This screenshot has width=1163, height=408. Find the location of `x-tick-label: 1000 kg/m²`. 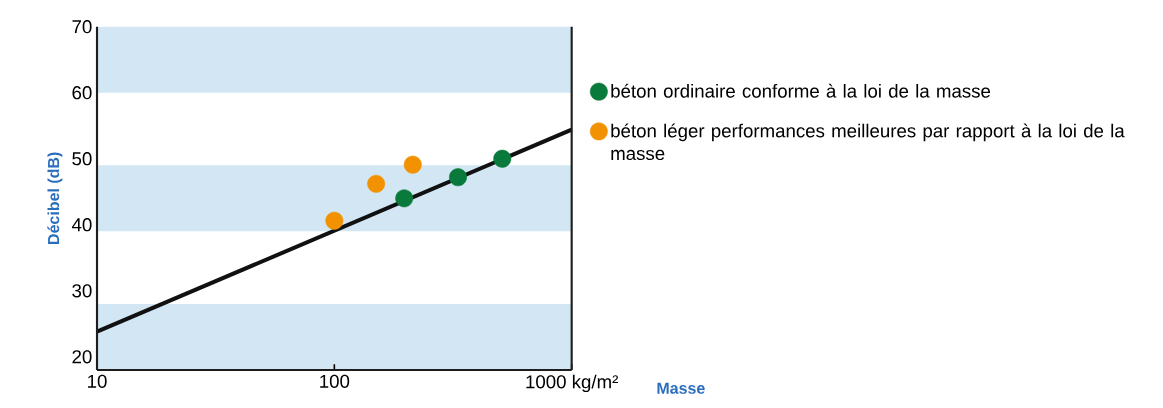

x-tick-label: 1000 kg/m² is located at coordinates (572, 383).